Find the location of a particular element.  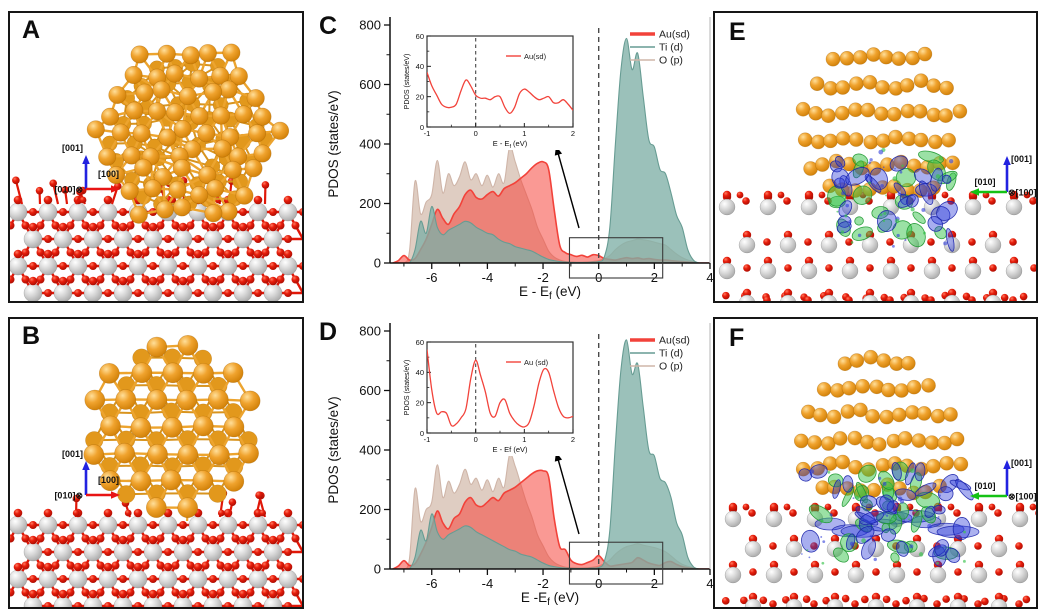

x-axis-label: E - Ef (eV) is located at coordinates (550, 293).